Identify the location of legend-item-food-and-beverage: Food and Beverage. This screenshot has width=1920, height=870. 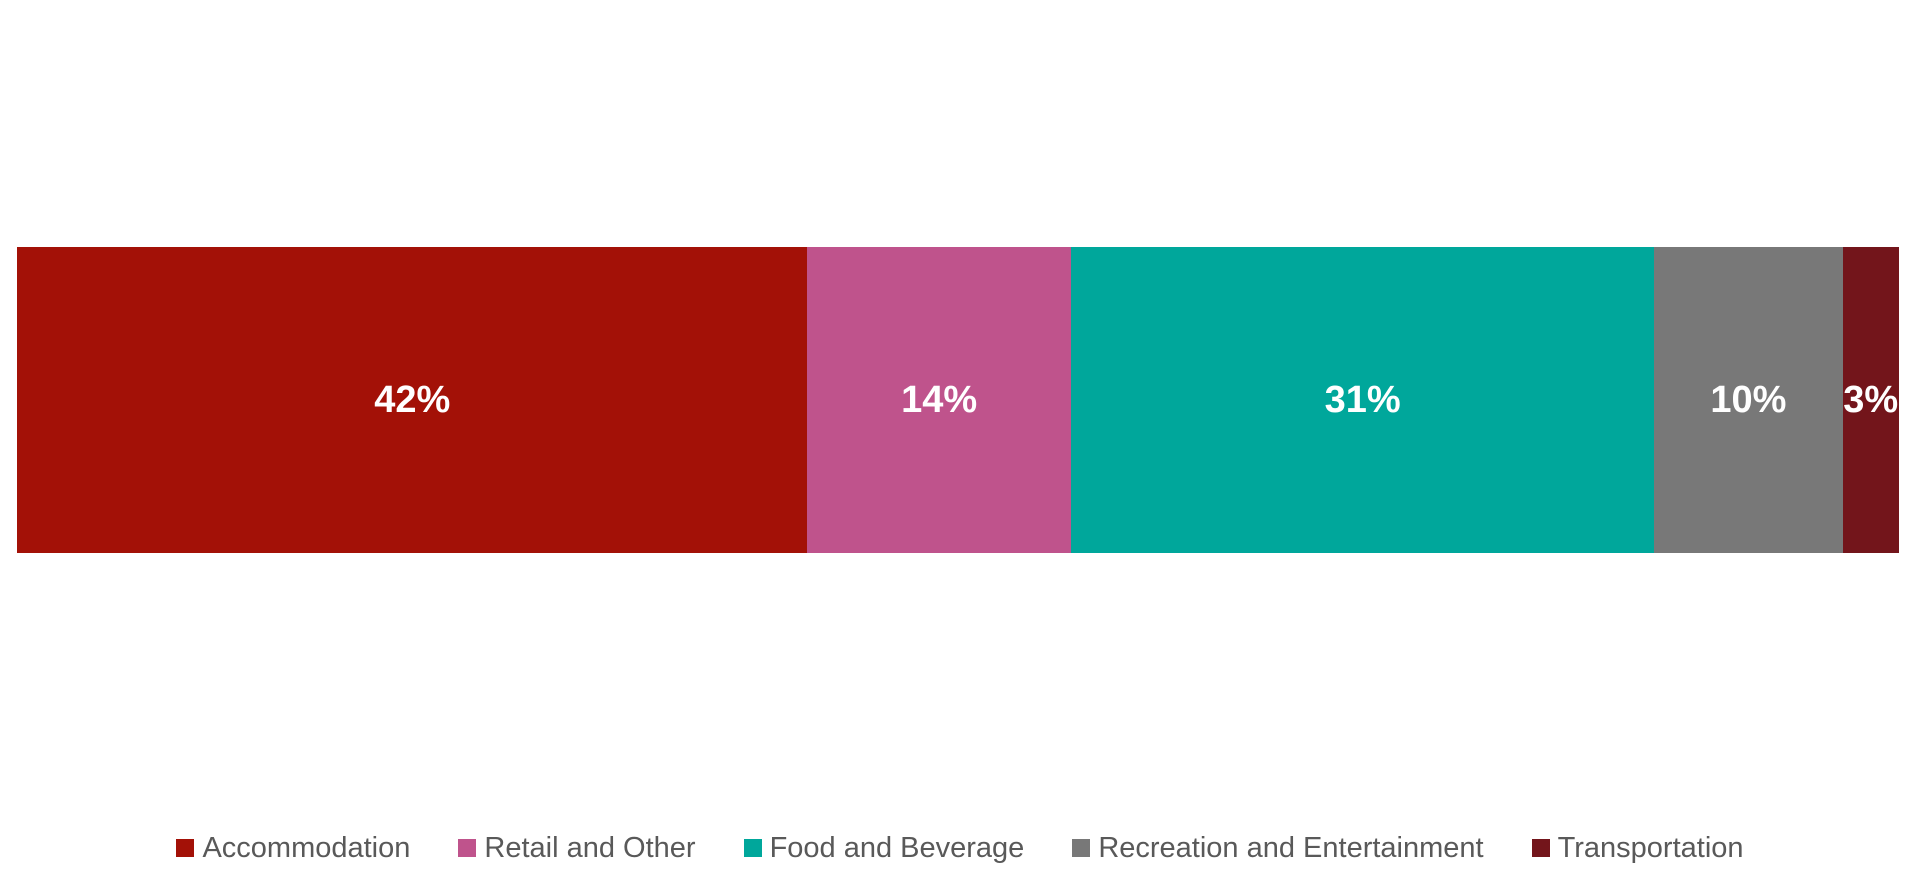
(884, 848).